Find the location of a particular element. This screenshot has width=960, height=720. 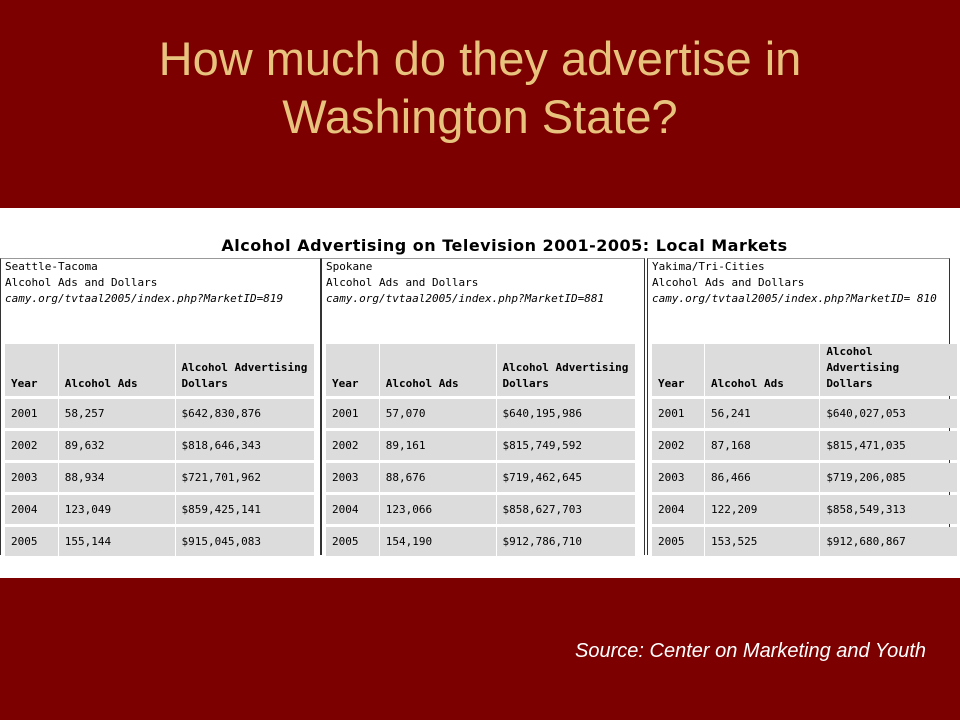

table-cell: $859,425,141 is located at coordinates (245, 509).